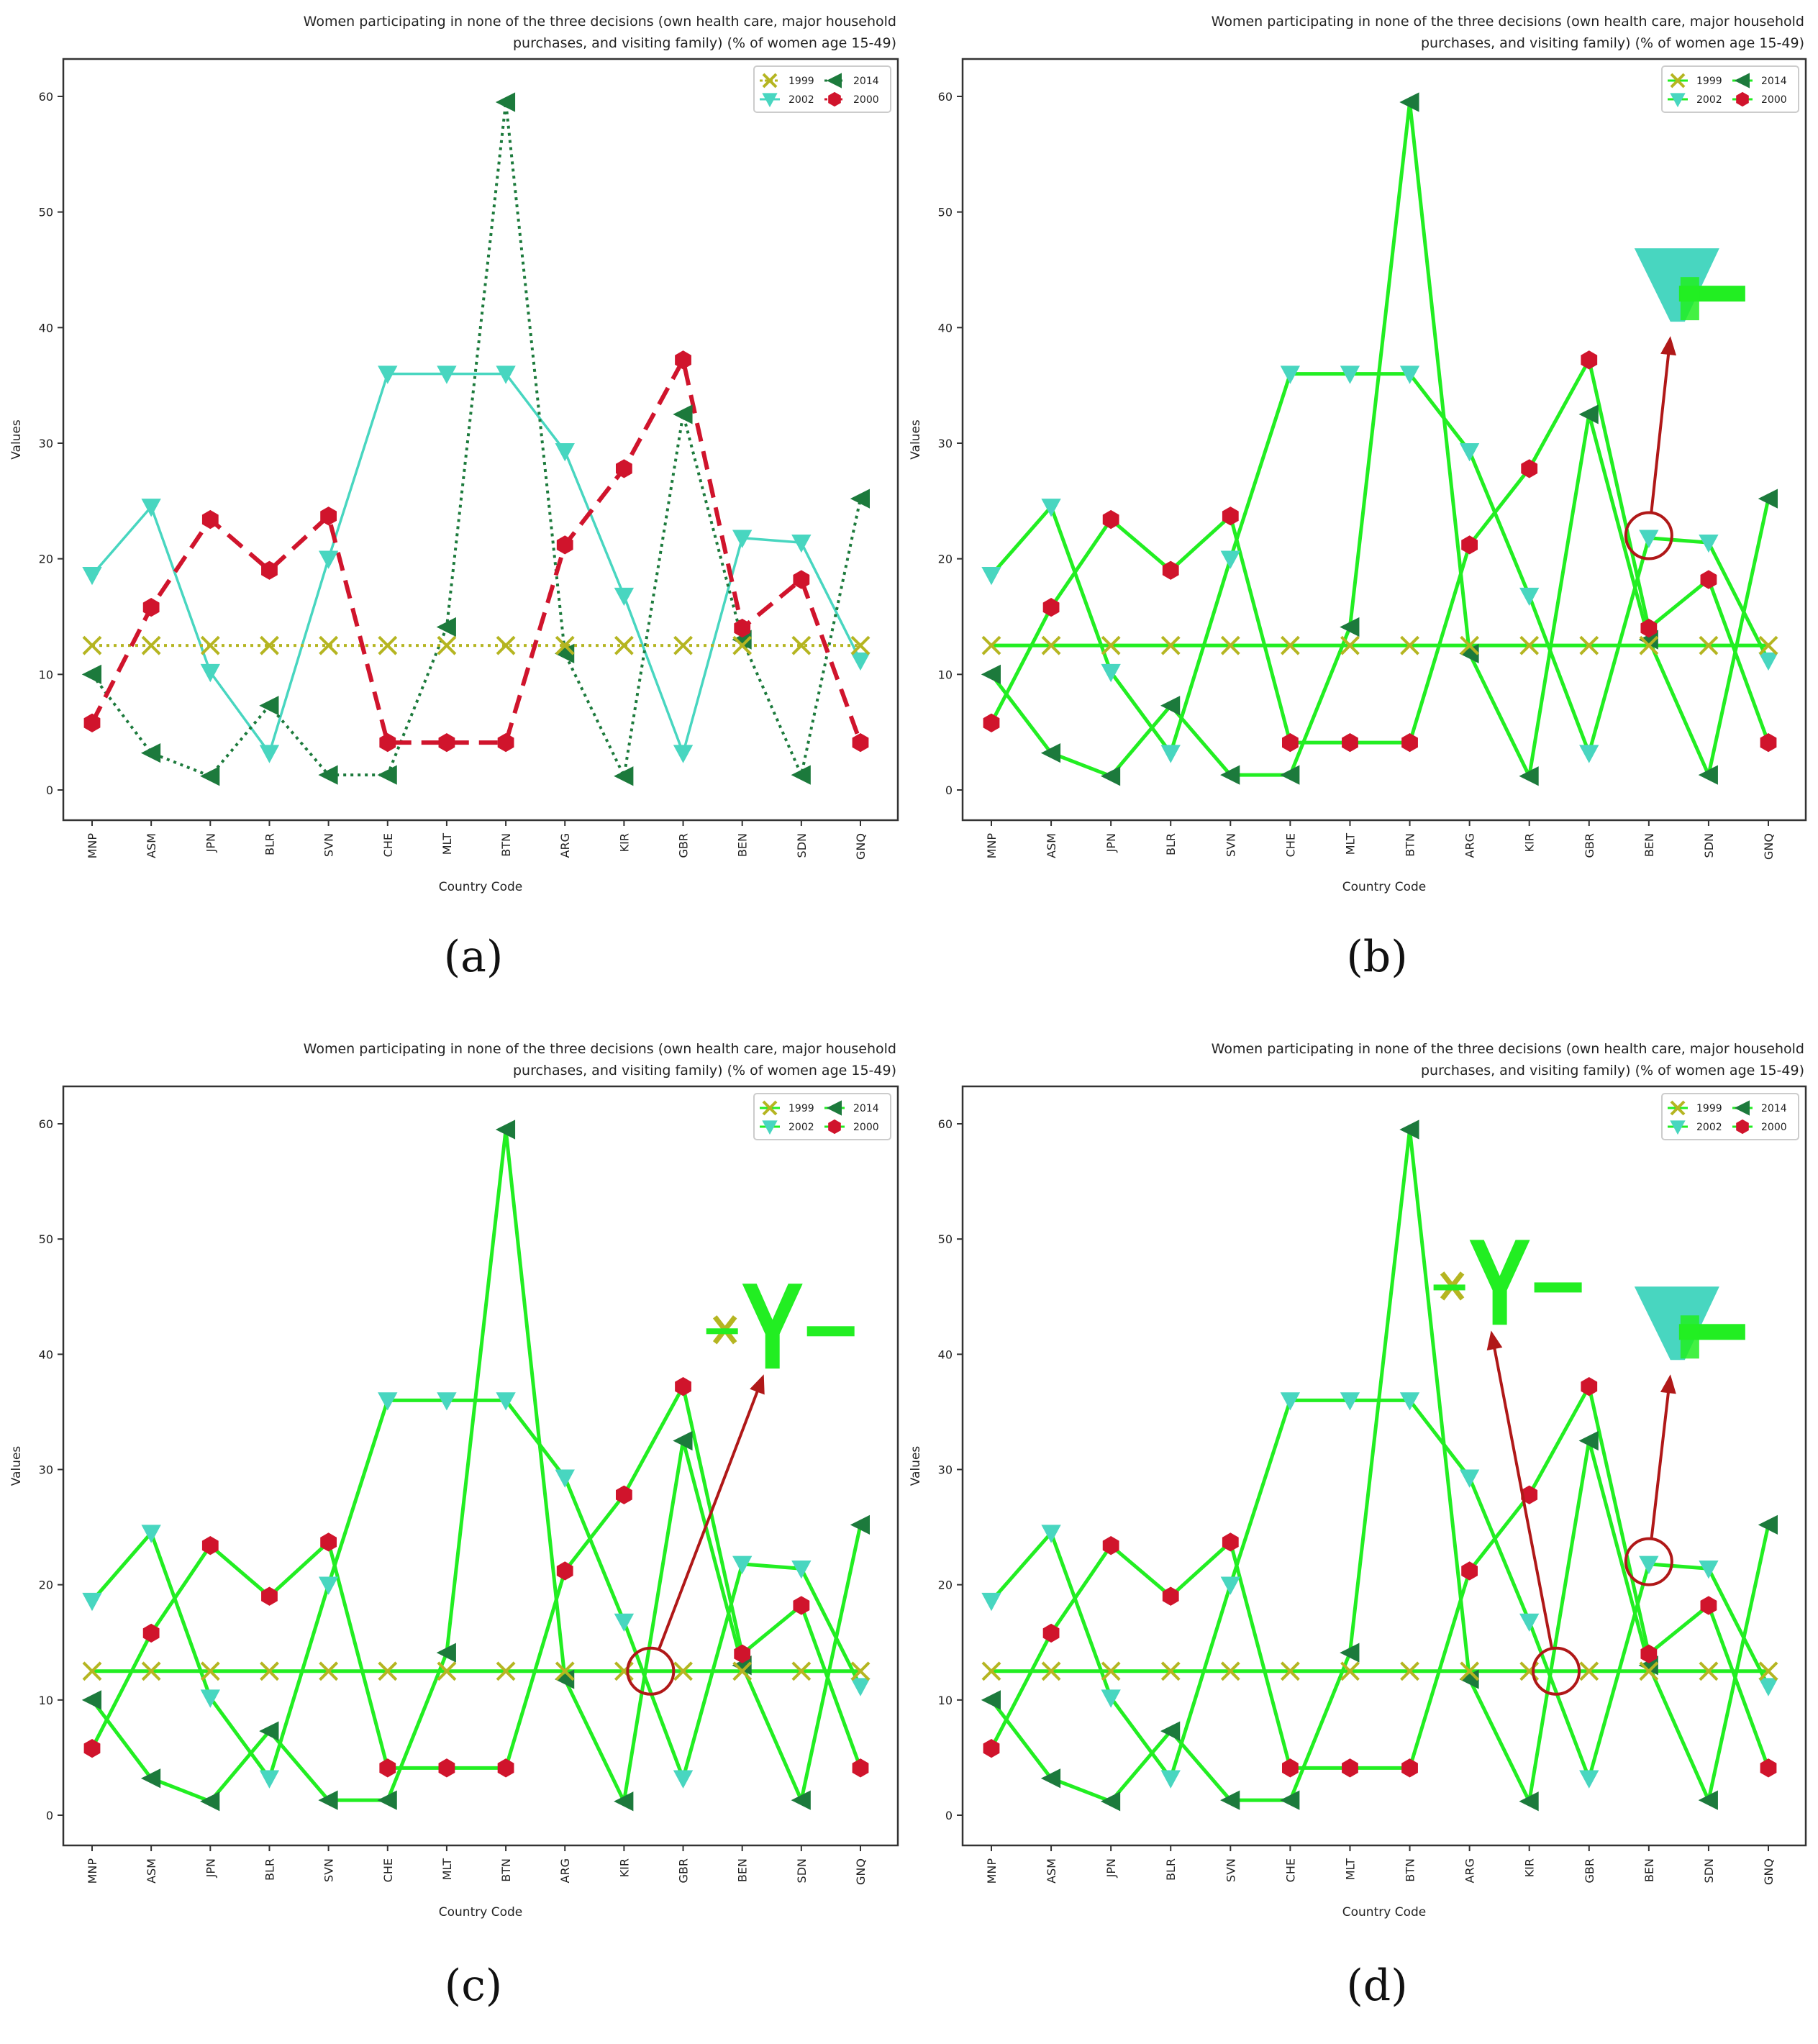 This screenshot has height=2044, width=1818. What do you see at coordinates (480, 1912) in the screenshot?
I see `x-axis-label: Country Code` at bounding box center [480, 1912].